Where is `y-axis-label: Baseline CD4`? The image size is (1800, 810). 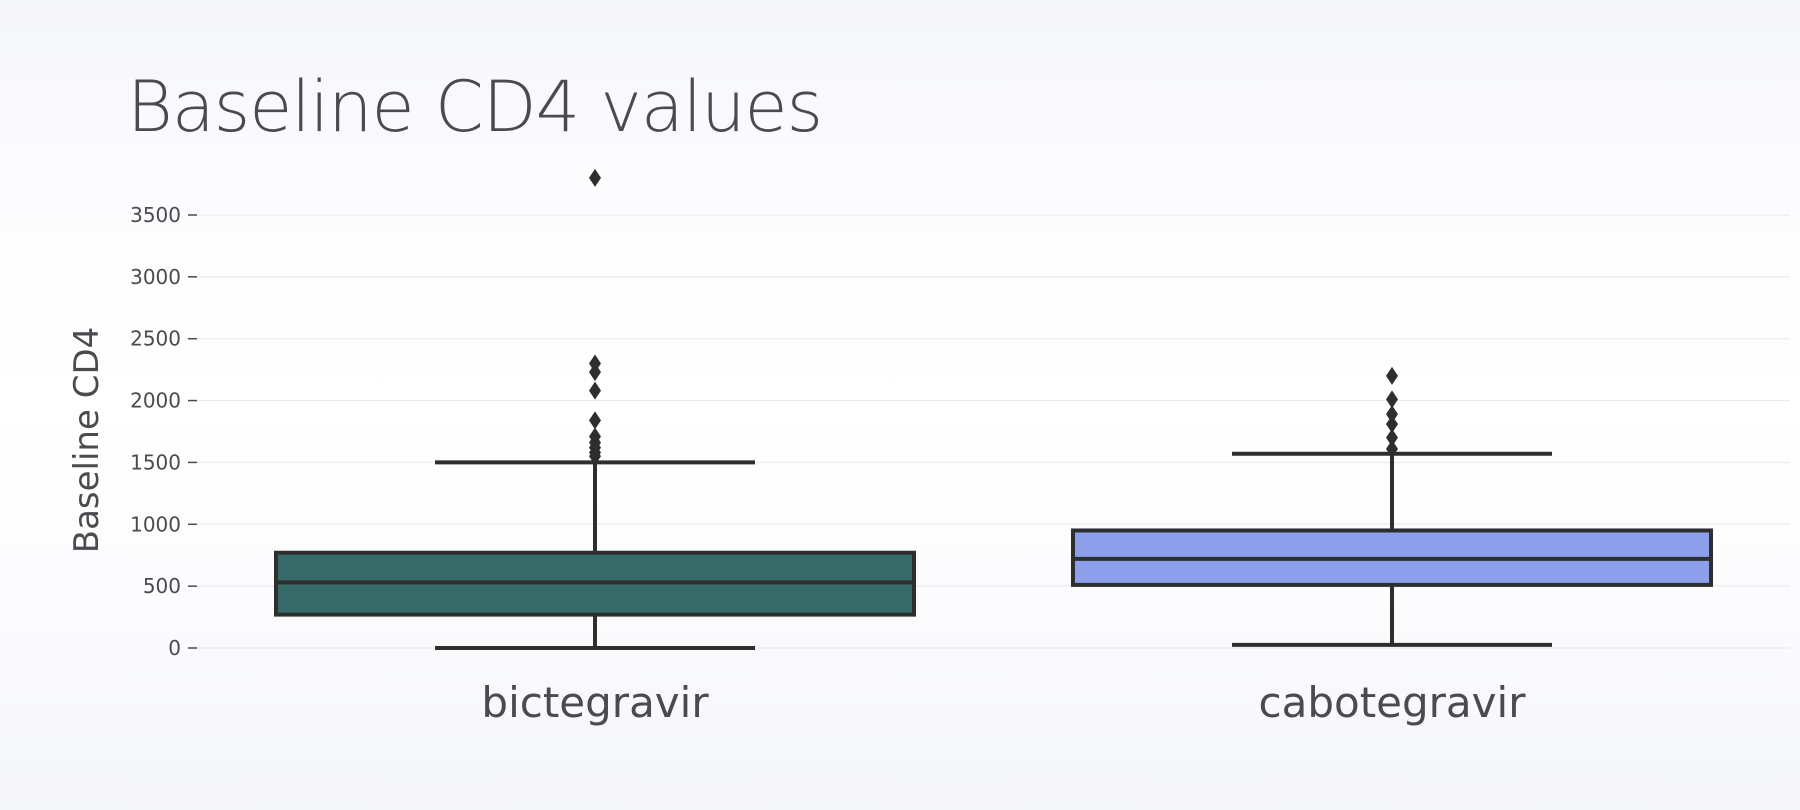 y-axis-label: Baseline CD4 is located at coordinates (87, 440).